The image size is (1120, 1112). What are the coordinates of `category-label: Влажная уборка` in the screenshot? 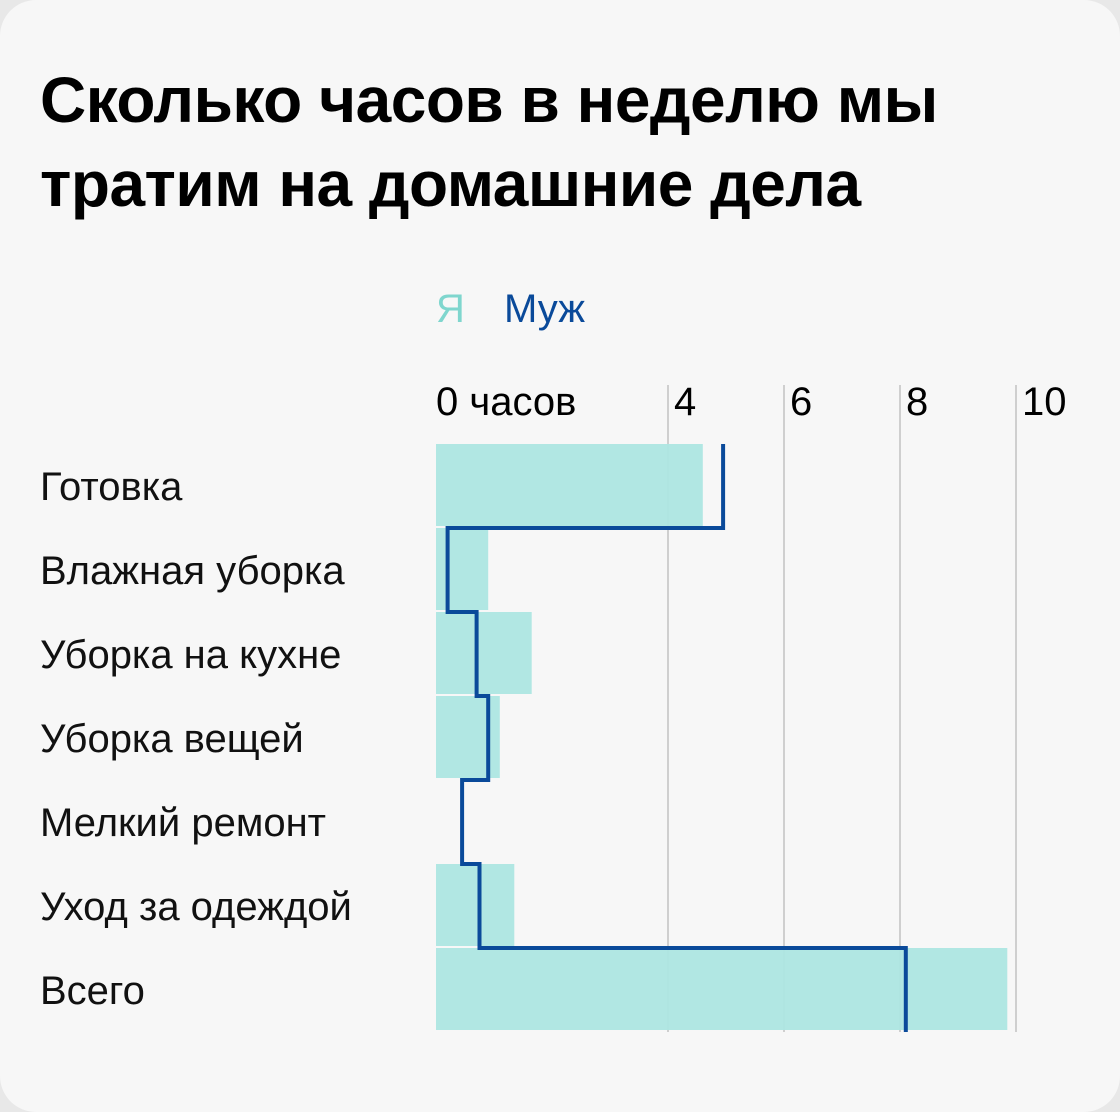 It's located at (192, 571).